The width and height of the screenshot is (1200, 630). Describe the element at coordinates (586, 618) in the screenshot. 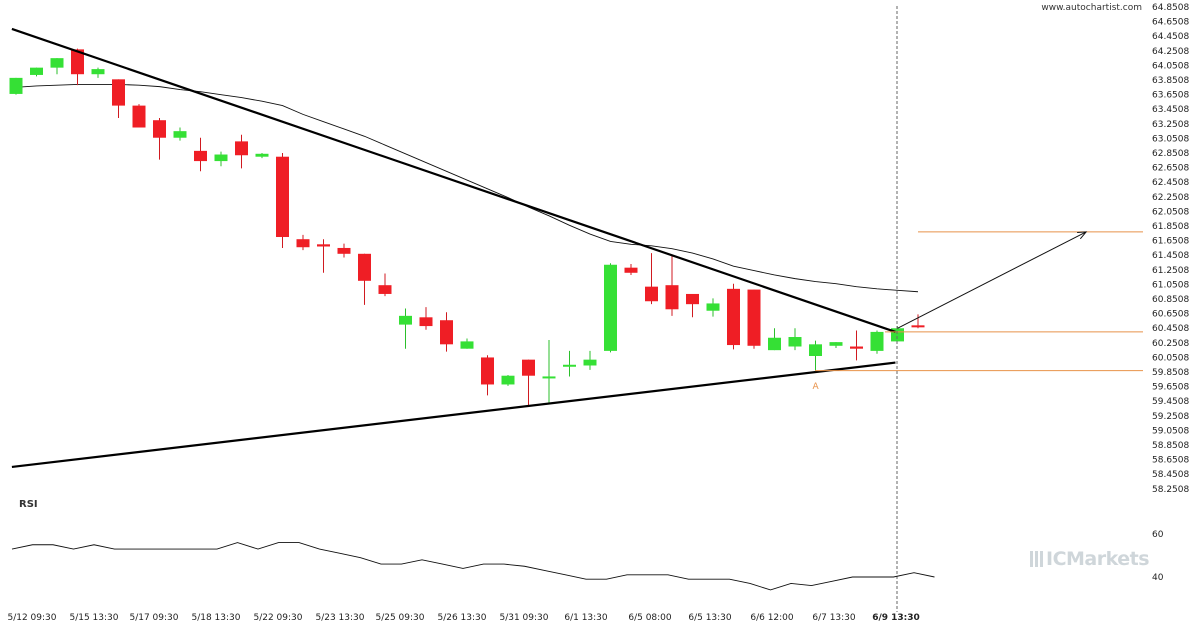

I see `x-tick-label: 6/1 13:30` at that location.